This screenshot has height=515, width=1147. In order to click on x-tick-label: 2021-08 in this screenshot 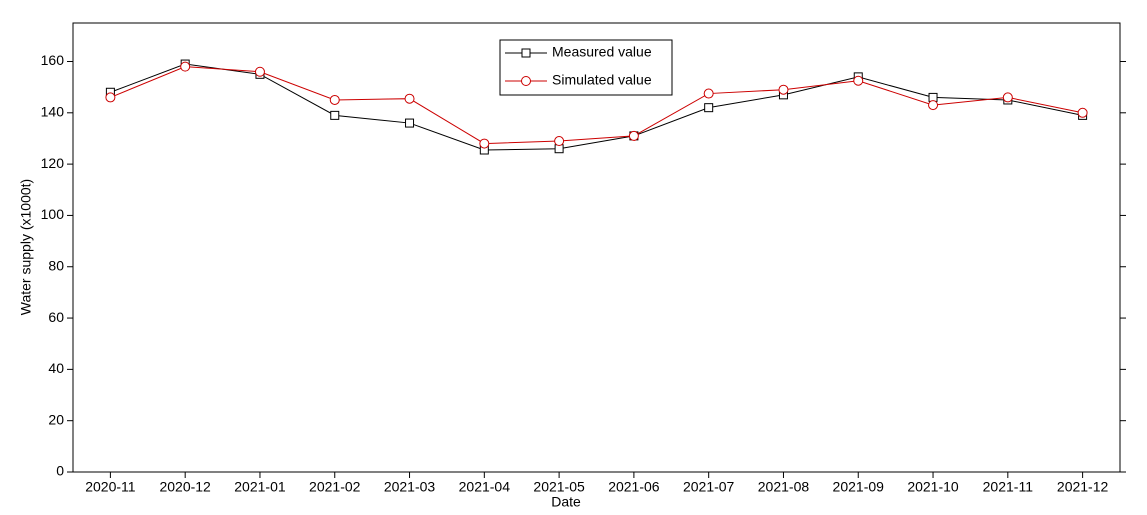, I will do `click(784, 487)`.